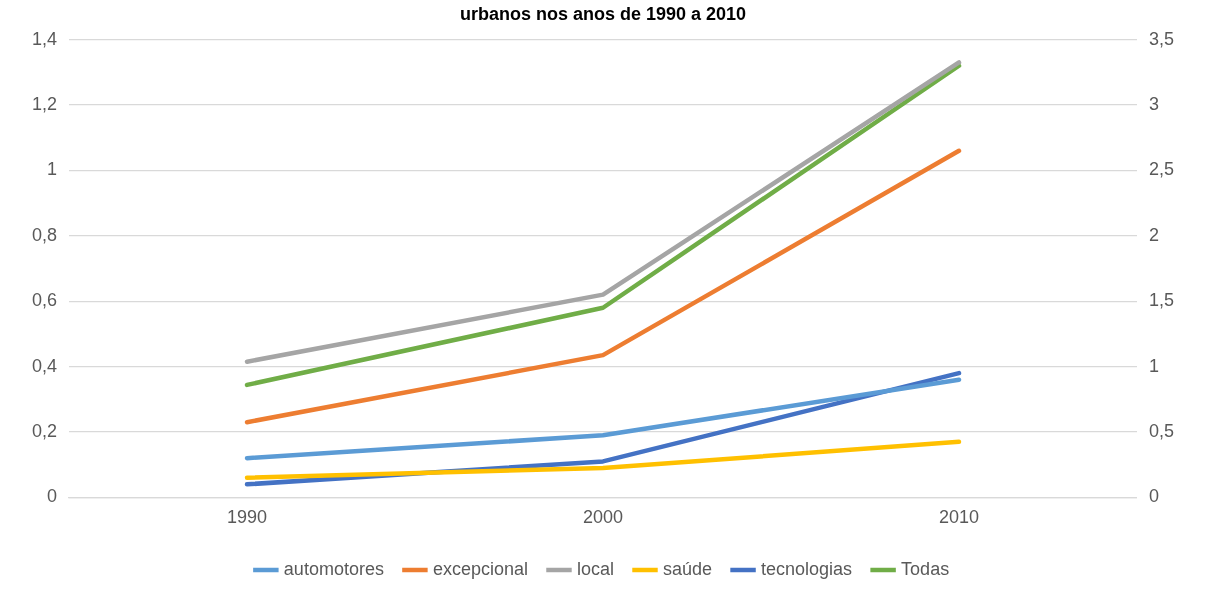 This screenshot has width=1206, height=595. Describe the element at coordinates (480, 568) in the screenshot. I see `legend-label: excepcional` at that location.